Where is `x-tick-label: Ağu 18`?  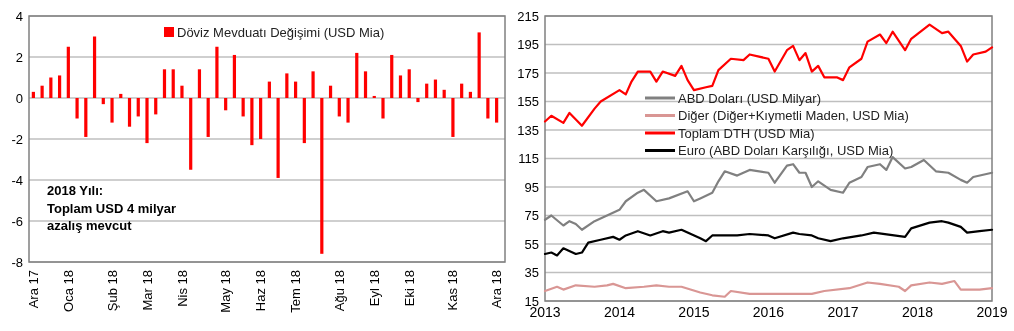
x-tick-label: Ağu 18 is located at coordinates (339, 291).